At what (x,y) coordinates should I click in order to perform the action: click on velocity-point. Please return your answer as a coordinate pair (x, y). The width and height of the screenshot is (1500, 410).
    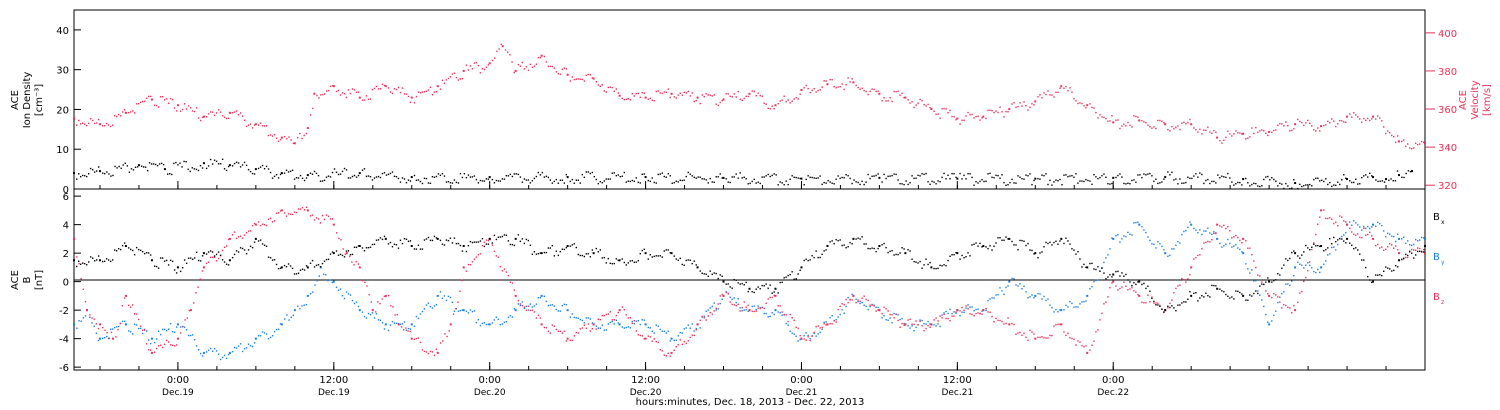
    Looking at the image, I should click on (905, 97).